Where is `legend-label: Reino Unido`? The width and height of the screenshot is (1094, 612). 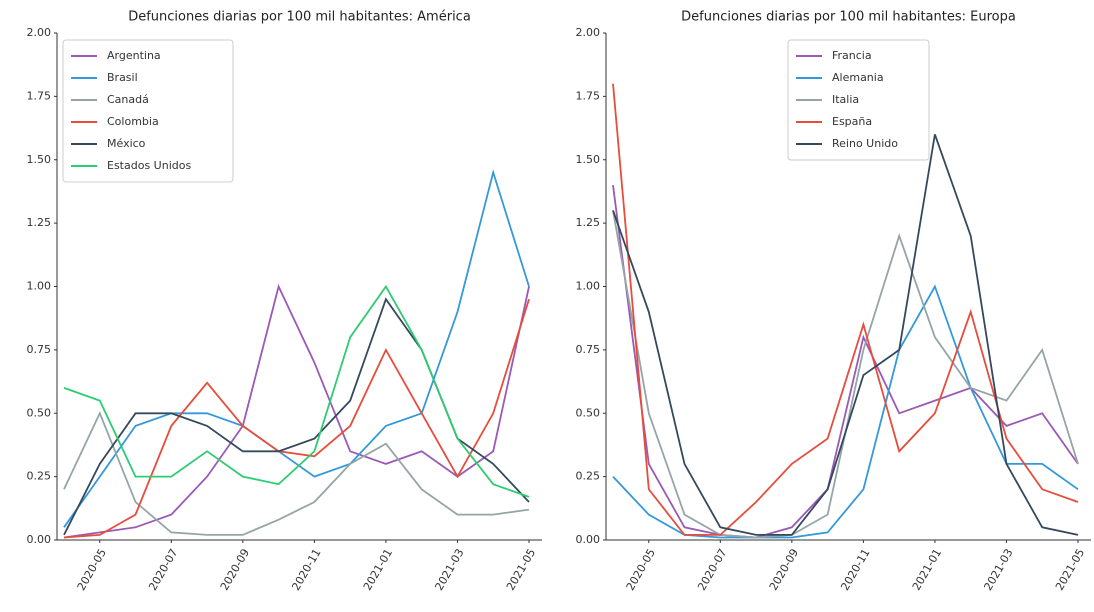 legend-label: Reino Unido is located at coordinates (865, 143).